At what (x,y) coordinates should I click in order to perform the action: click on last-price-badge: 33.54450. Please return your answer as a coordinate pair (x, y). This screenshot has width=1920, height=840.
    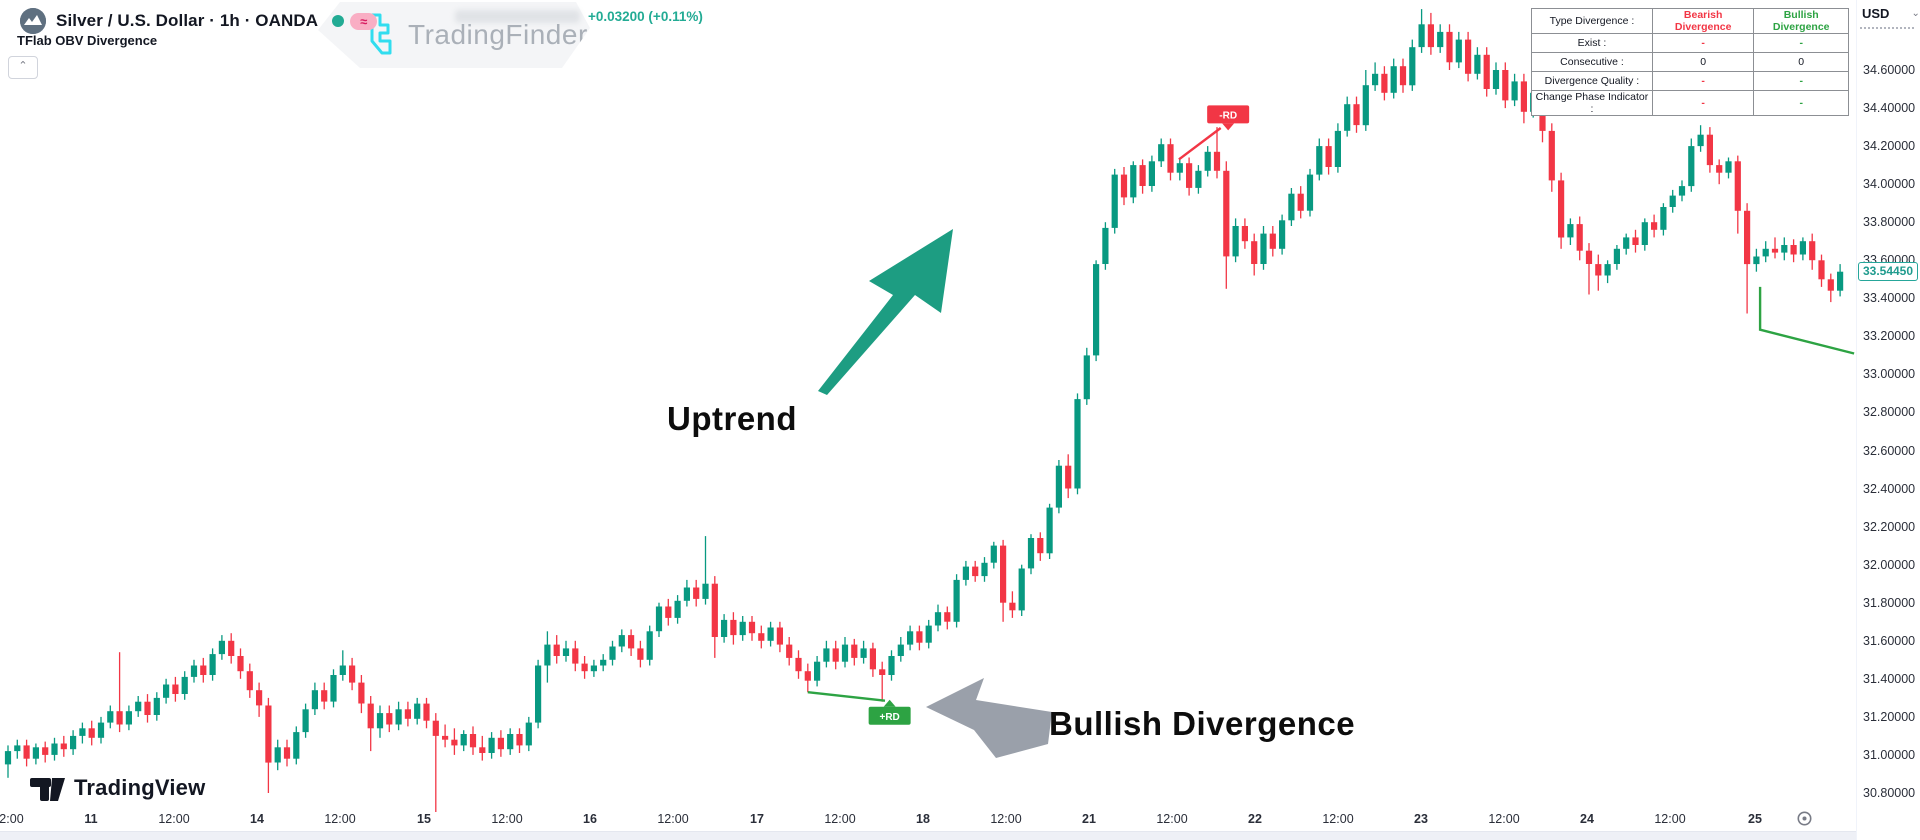
    Looking at the image, I should click on (1888, 271).